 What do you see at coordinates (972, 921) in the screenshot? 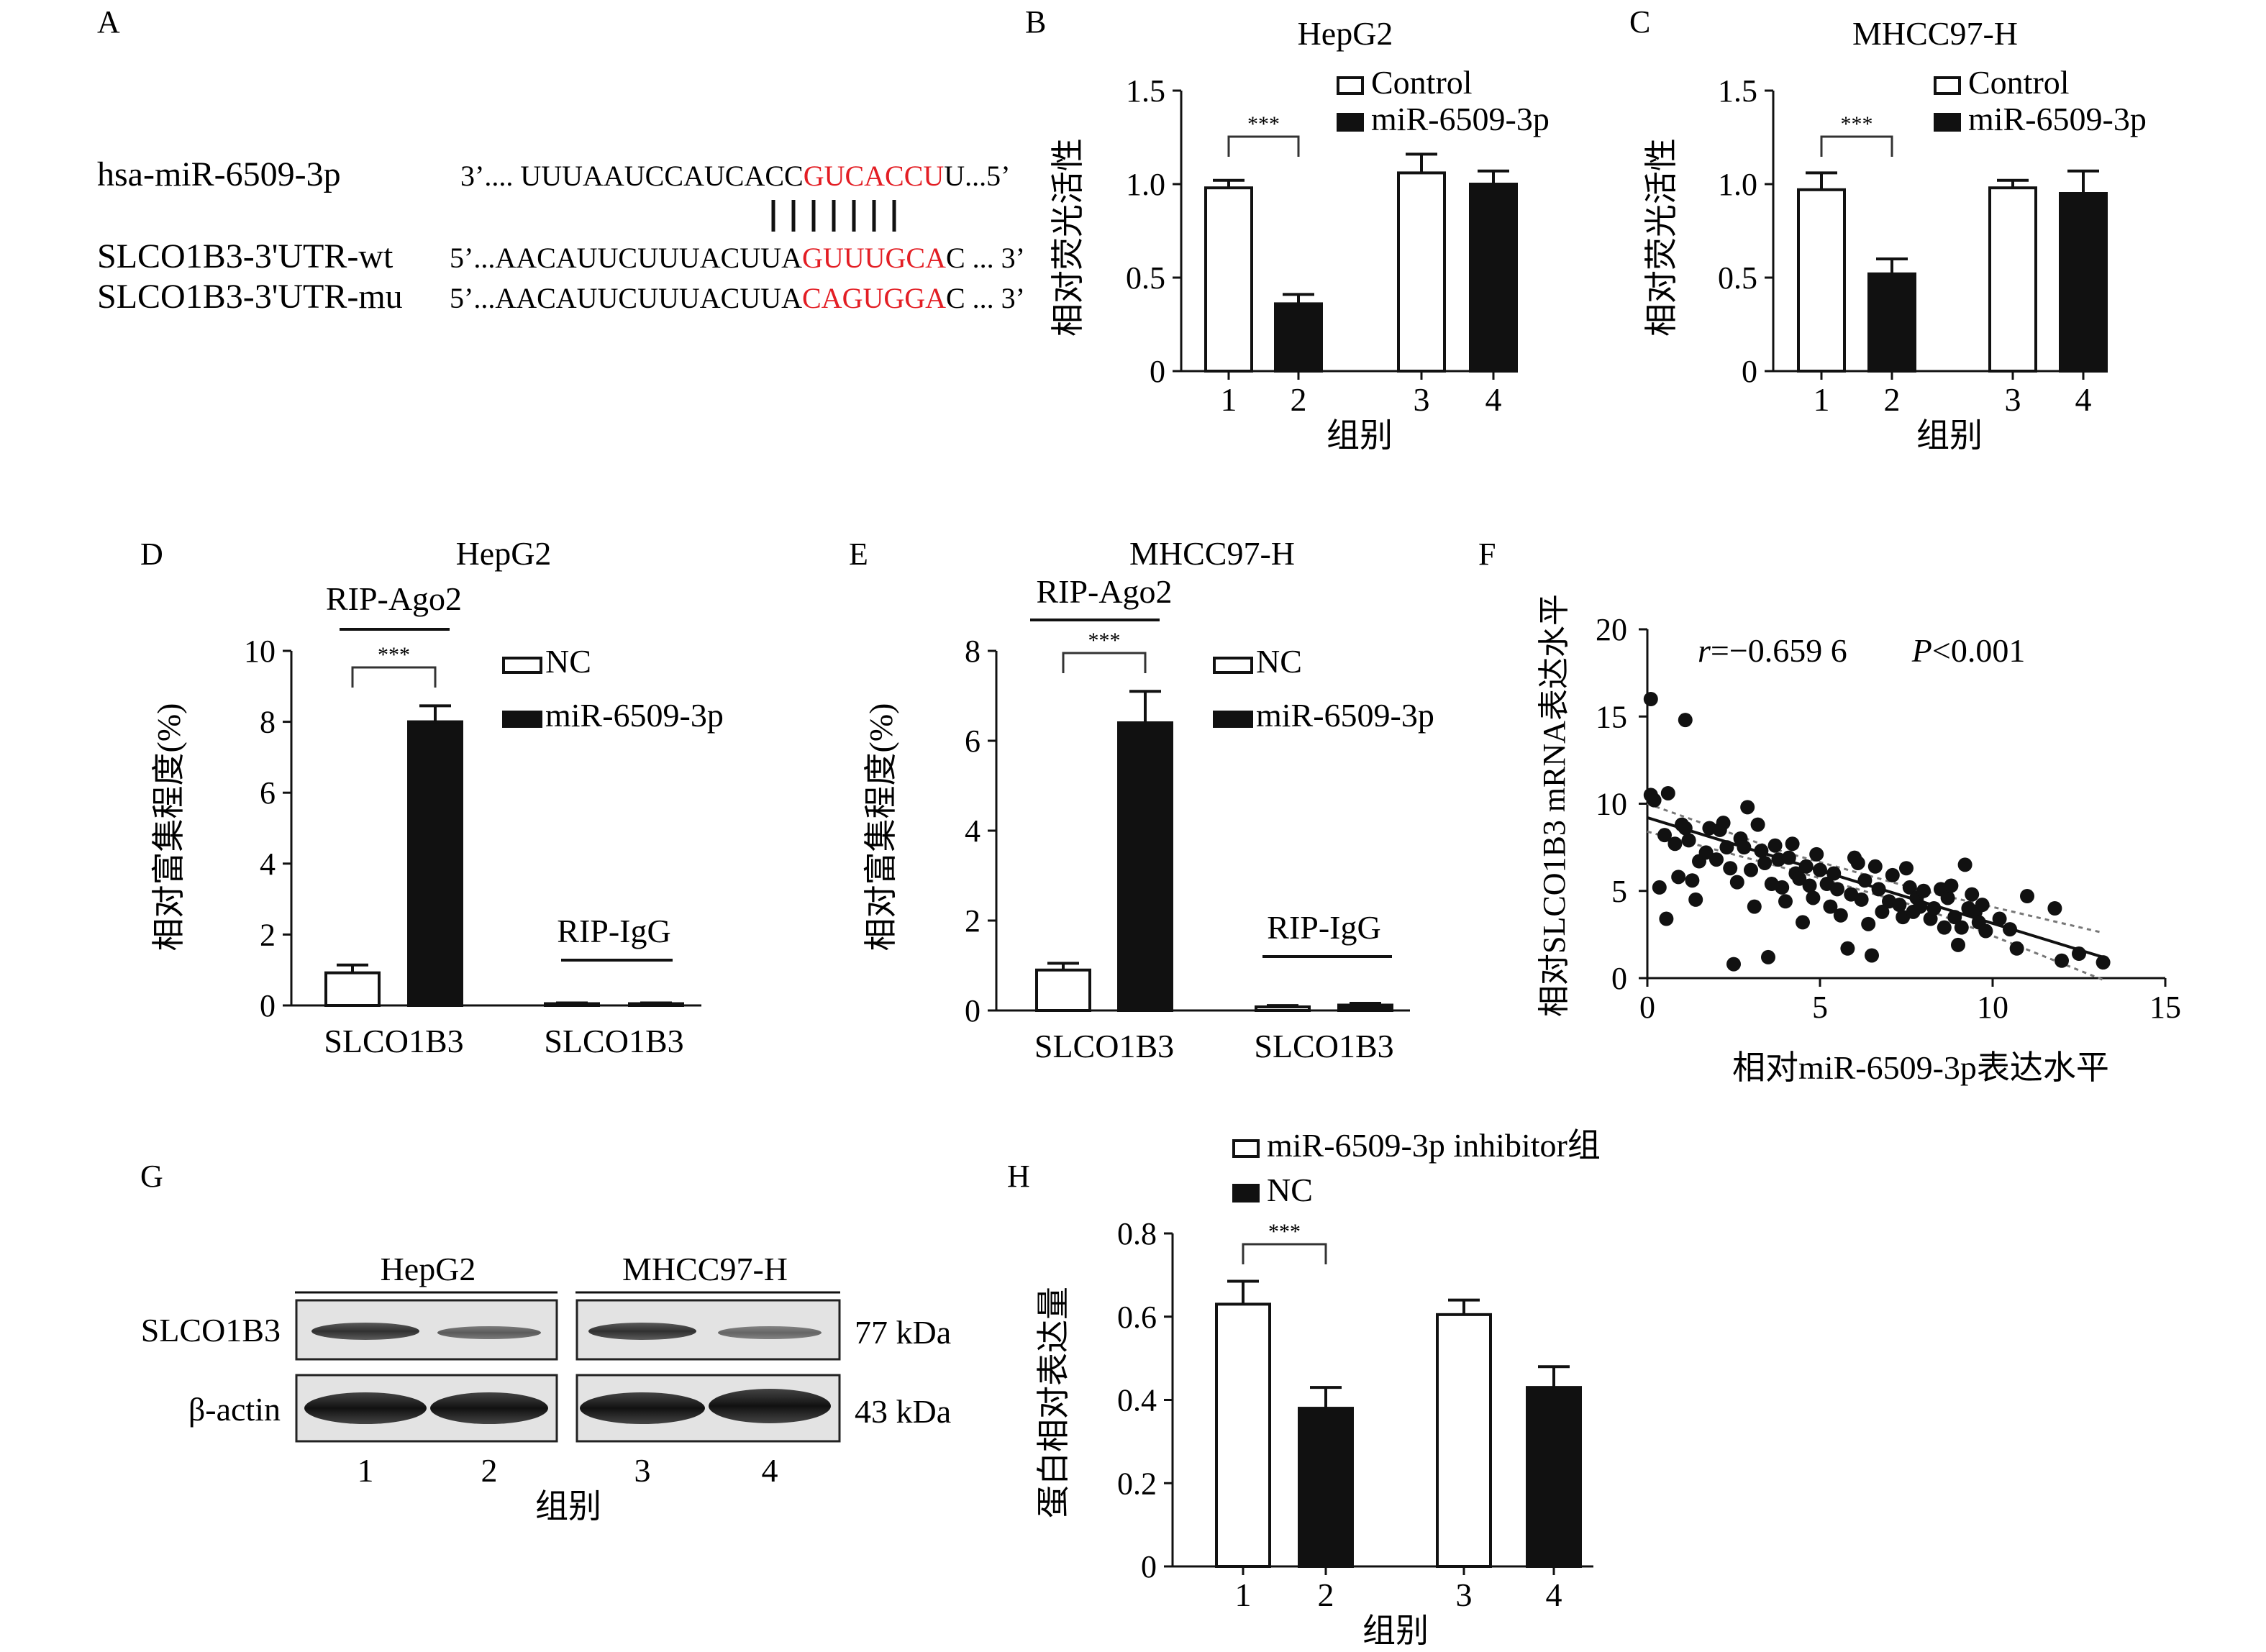
I see `E-y-tick-label: 2` at bounding box center [972, 921].